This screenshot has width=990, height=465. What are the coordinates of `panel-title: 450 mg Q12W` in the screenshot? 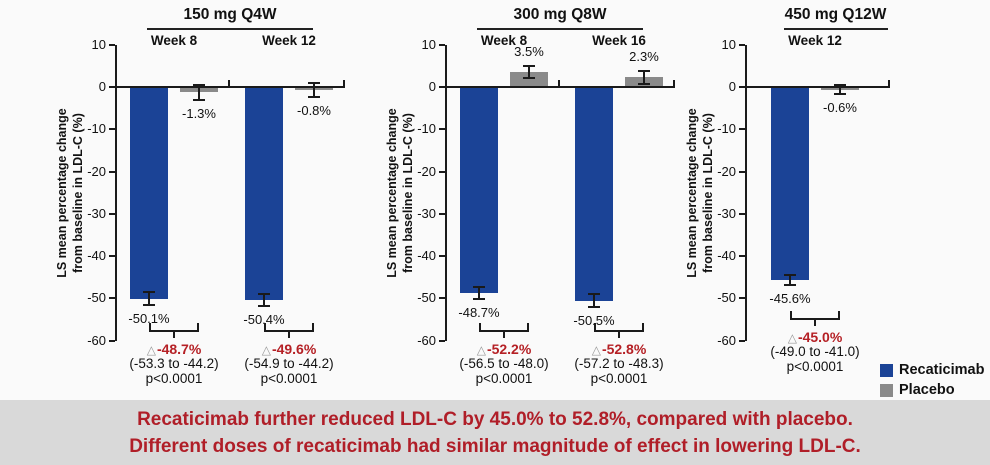 It's located at (835, 14).